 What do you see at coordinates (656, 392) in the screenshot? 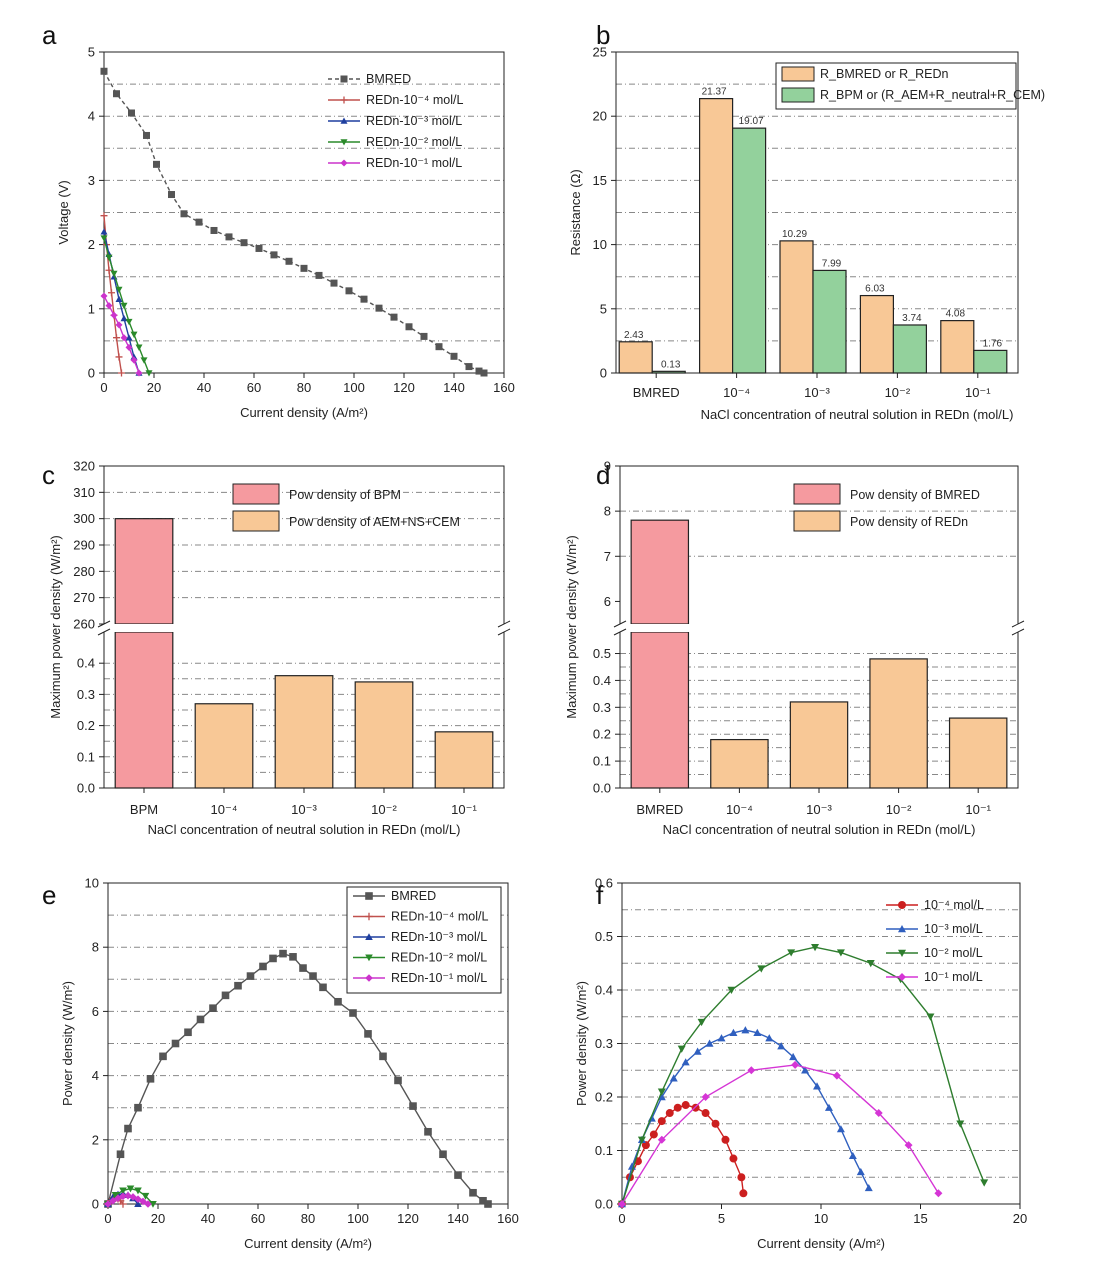
I see `category-label: BMRED` at bounding box center [656, 392].